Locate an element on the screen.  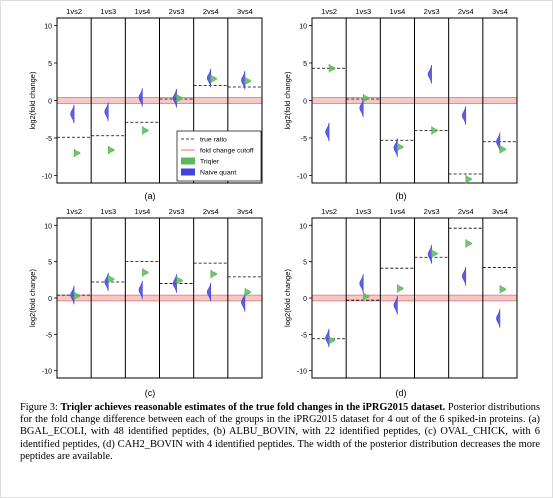
legend-label: fold change cutoff is located at coordinates (227, 151).